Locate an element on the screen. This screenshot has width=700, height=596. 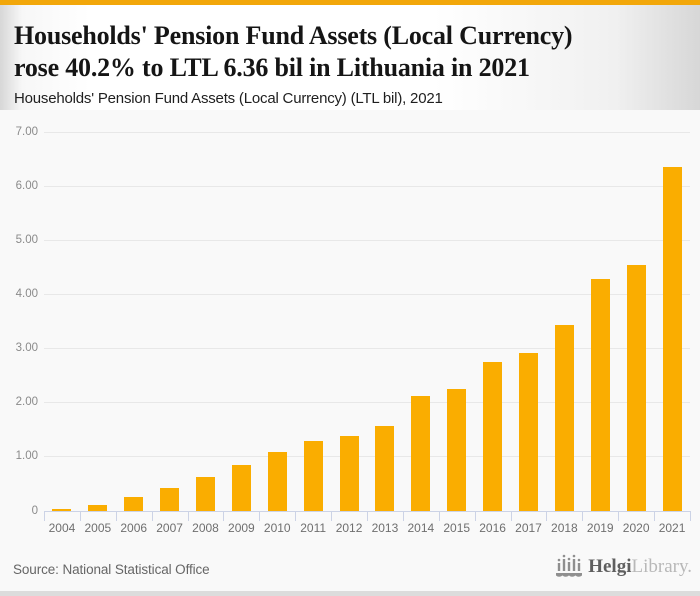
x-axis-label-2017: 2017 is located at coordinates (528, 528).